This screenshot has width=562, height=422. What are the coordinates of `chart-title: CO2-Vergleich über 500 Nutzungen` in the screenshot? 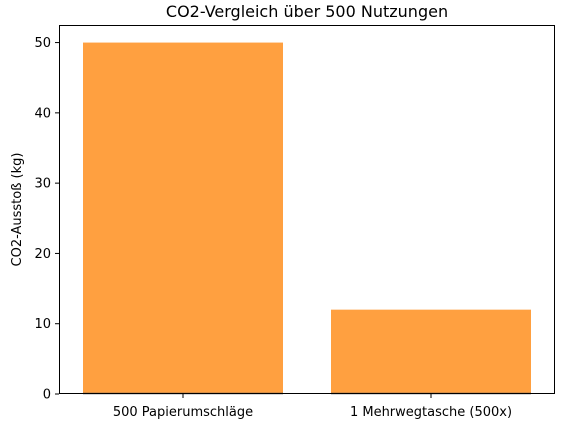 It's located at (307, 11).